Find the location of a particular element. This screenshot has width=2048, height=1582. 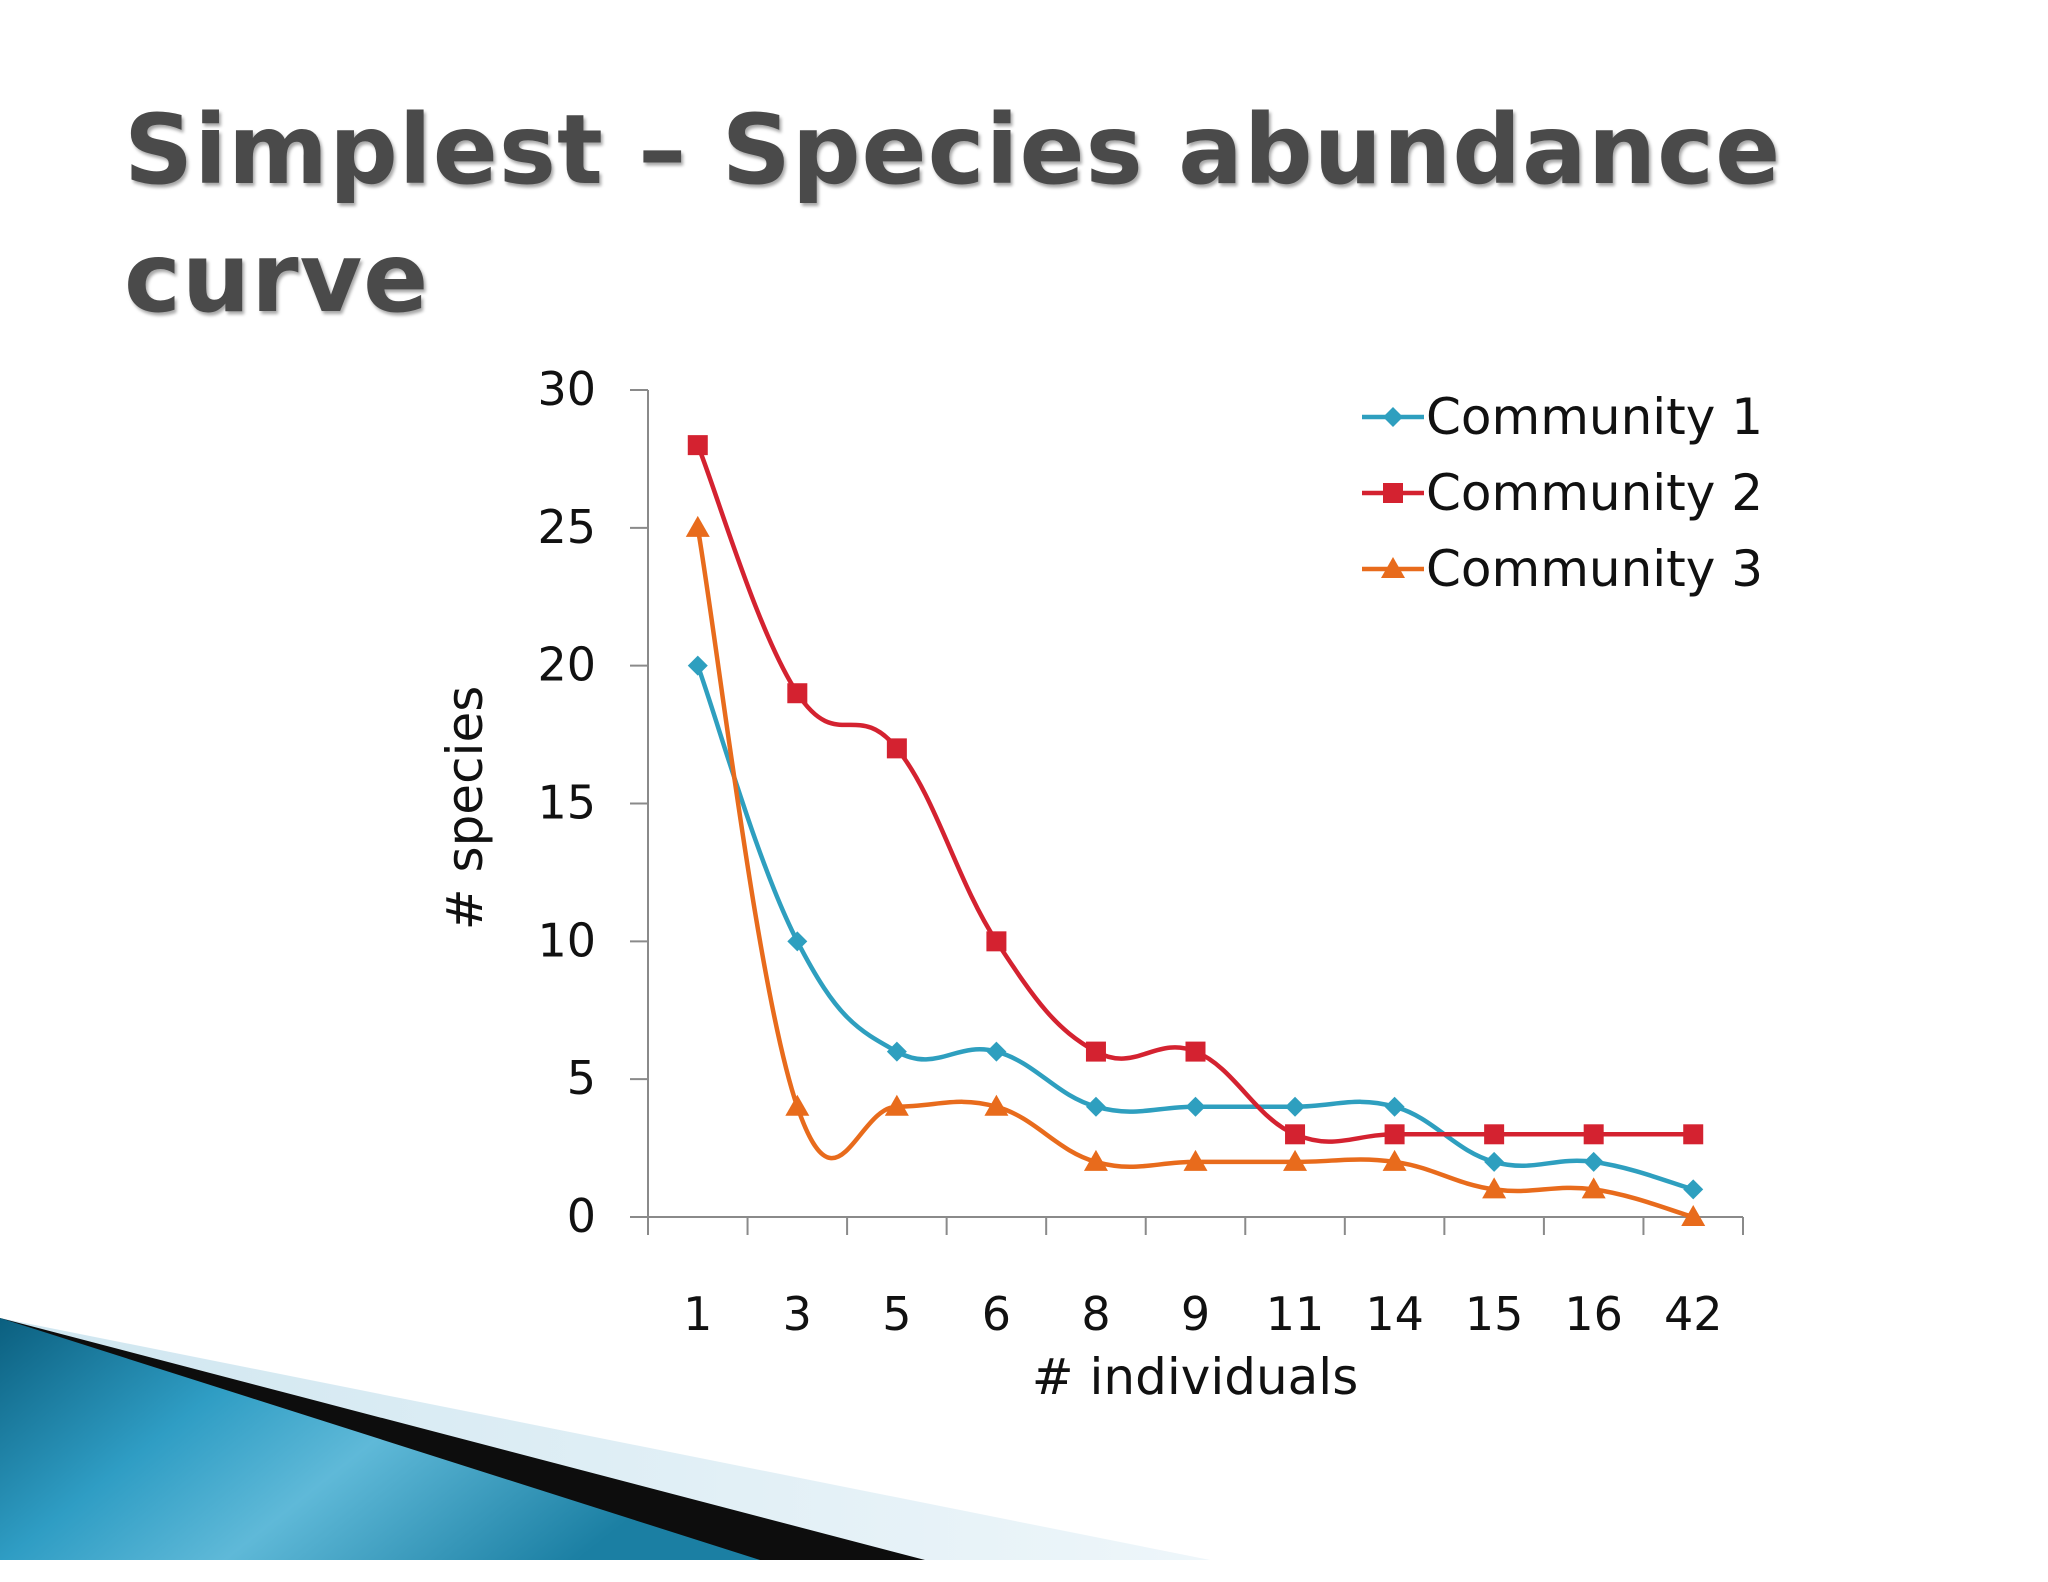

y-tick-label: 5 is located at coordinates (581, 1078).